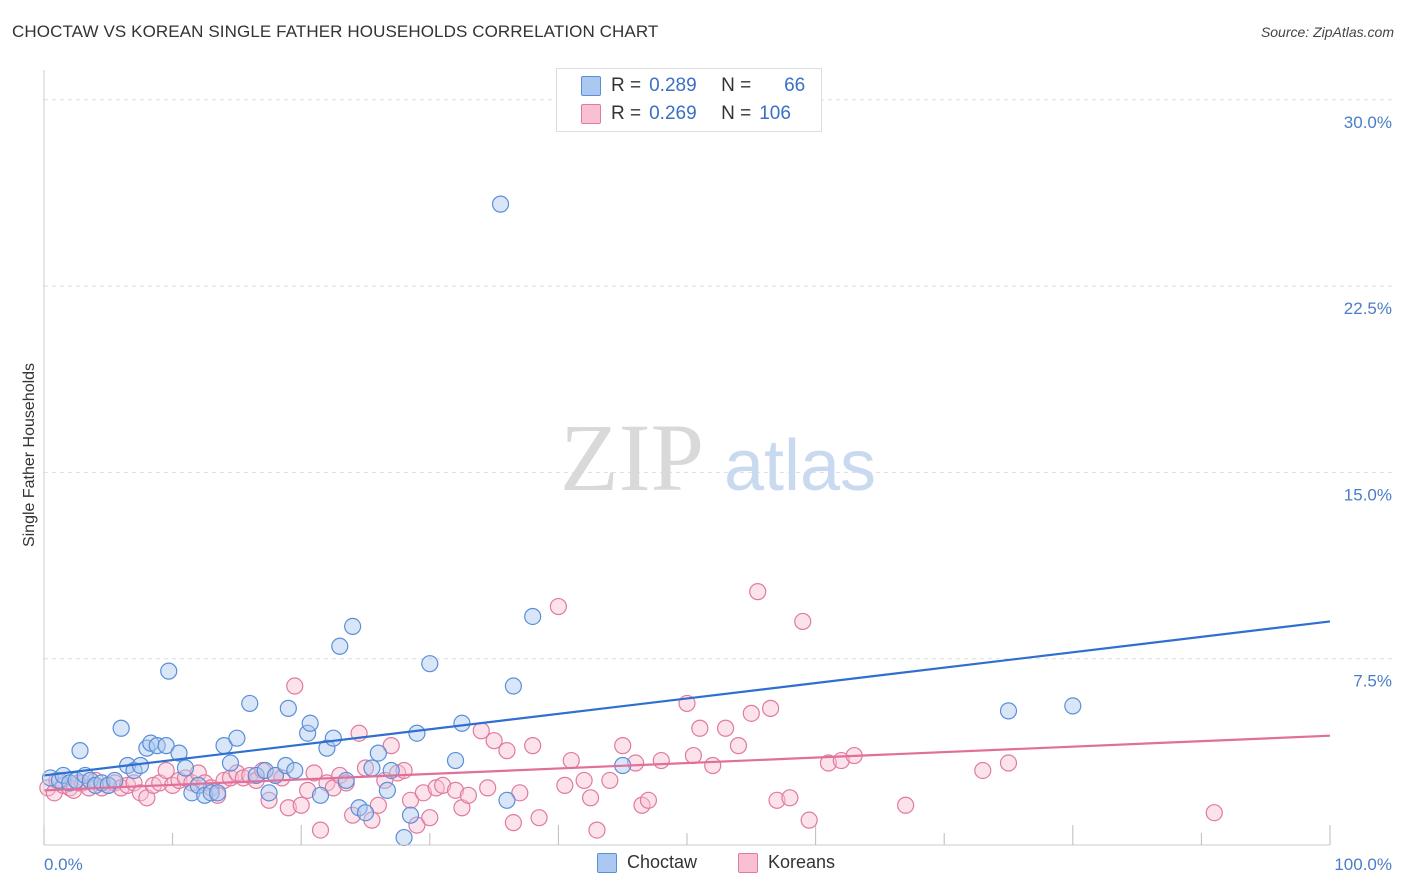  Describe the element at coordinates (673, 113) in the screenshot. I see `legend-r-value: 0.269` at that location.